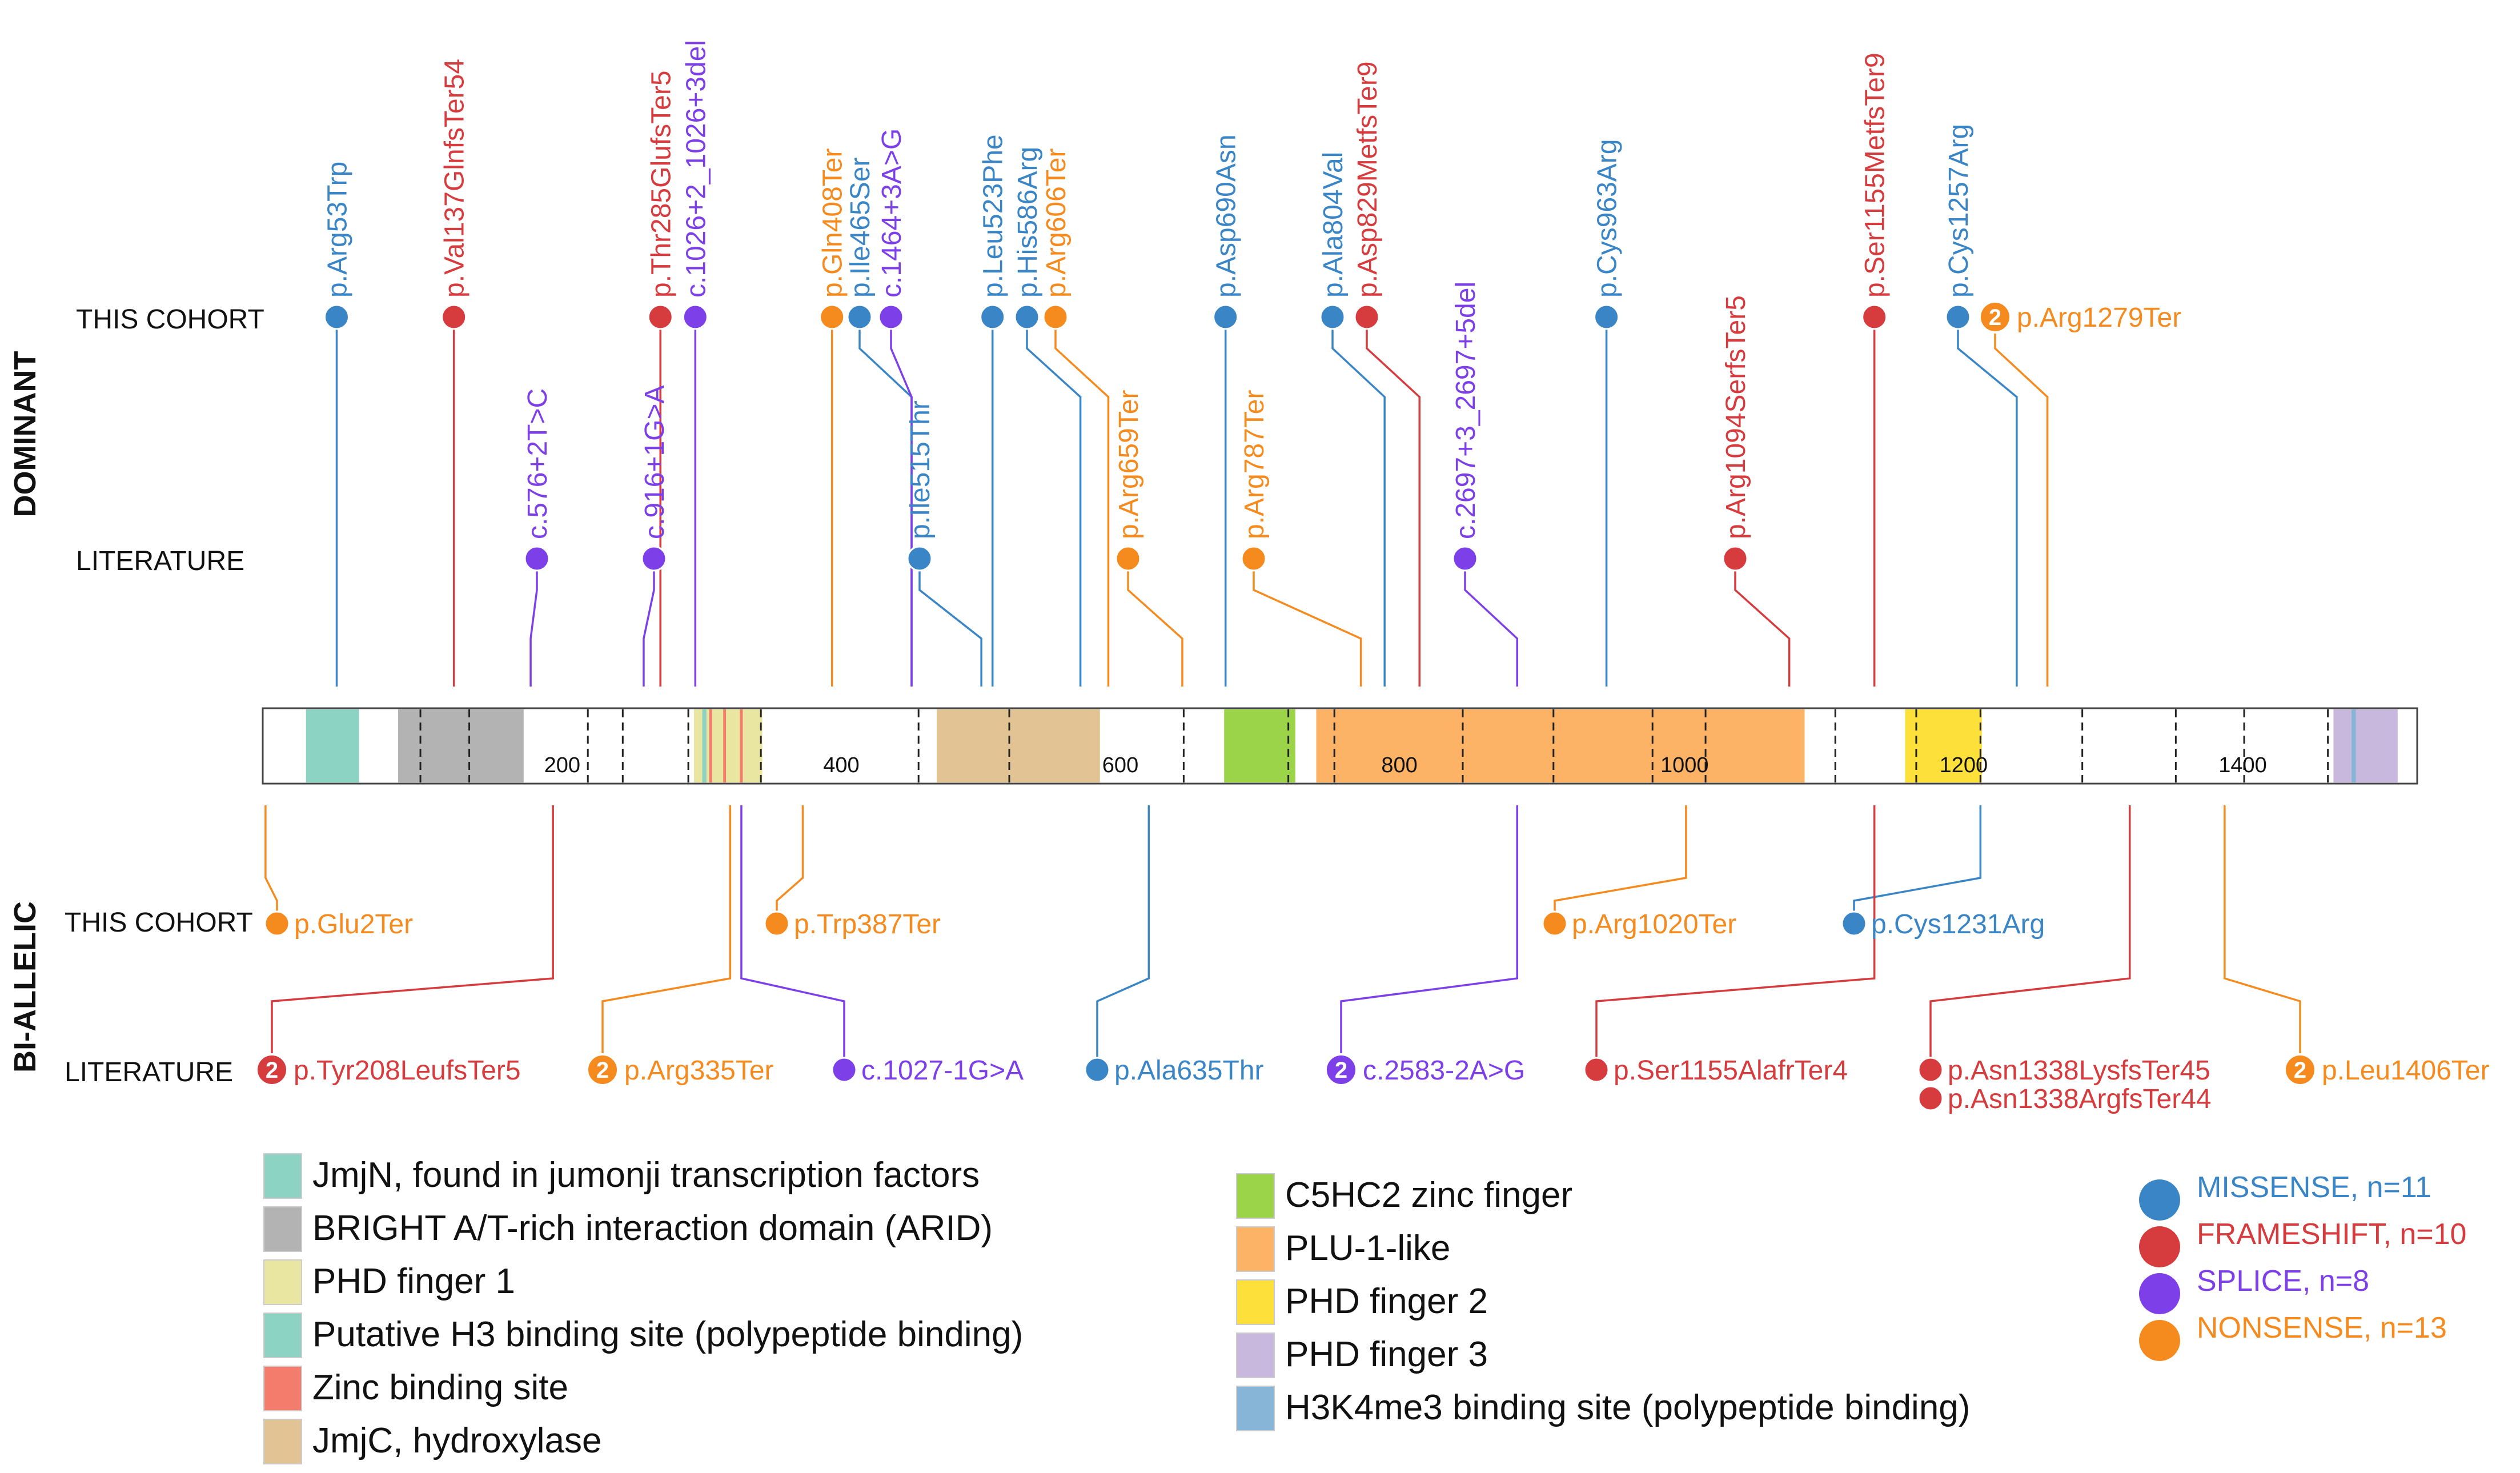 This screenshot has width=2520, height=1473. What do you see at coordinates (993, 216) in the screenshot?
I see `variant-label: p.Leu523Phe` at bounding box center [993, 216].